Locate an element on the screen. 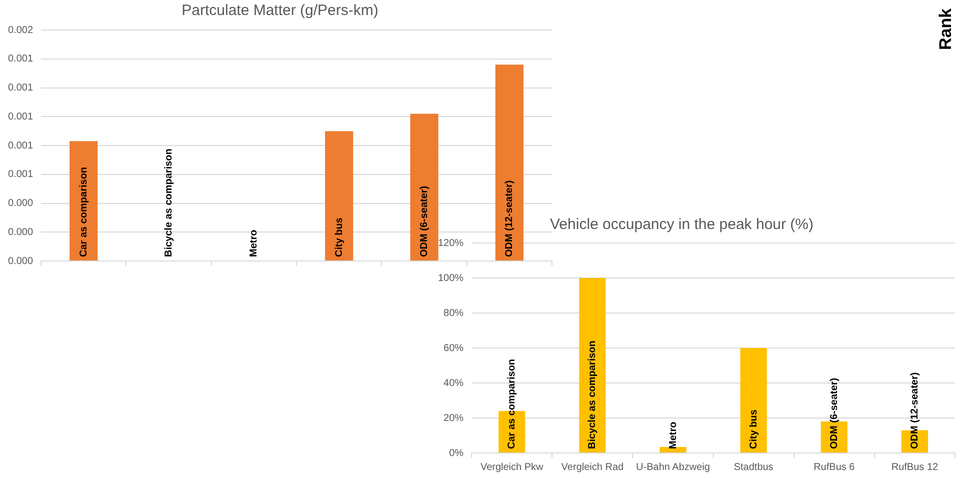  y-tick-label: 120% is located at coordinates (451, 243).